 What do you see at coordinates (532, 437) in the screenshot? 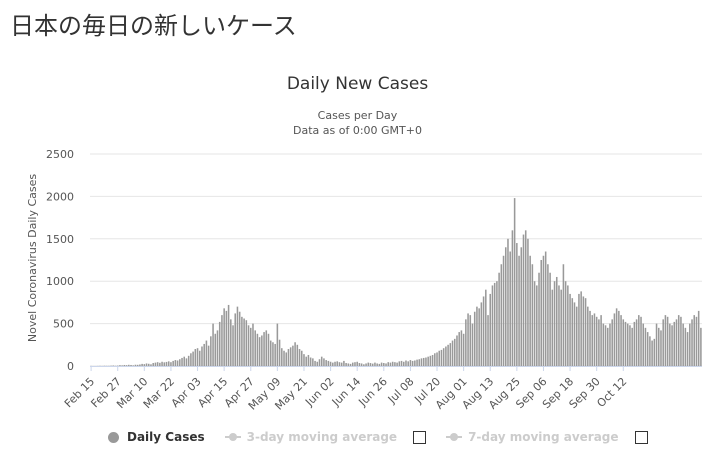
I see `legend-item-7day-average: 7-day moving average` at bounding box center [532, 437].